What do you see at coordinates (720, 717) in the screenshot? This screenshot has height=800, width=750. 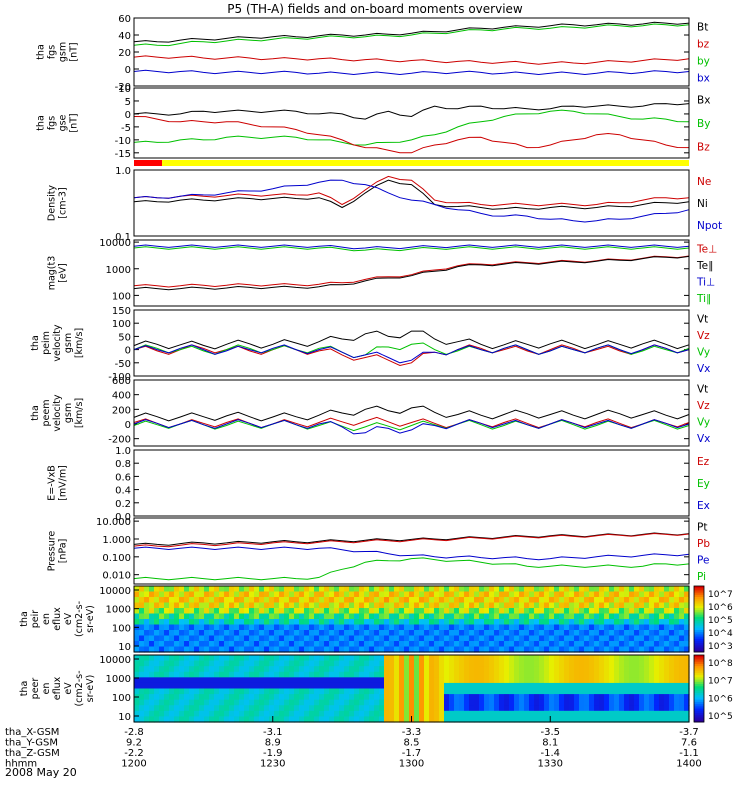 I see `colorbar-label: 10^5` at bounding box center [720, 717].